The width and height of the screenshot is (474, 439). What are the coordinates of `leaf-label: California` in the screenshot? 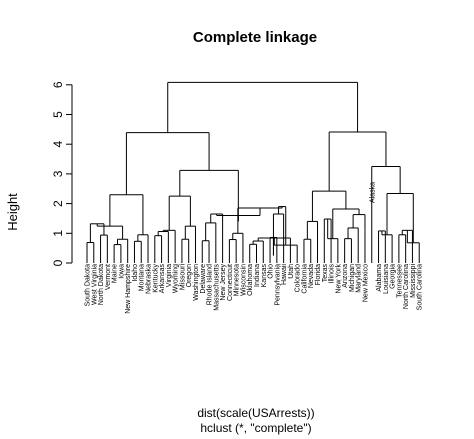 It's located at (304, 279).